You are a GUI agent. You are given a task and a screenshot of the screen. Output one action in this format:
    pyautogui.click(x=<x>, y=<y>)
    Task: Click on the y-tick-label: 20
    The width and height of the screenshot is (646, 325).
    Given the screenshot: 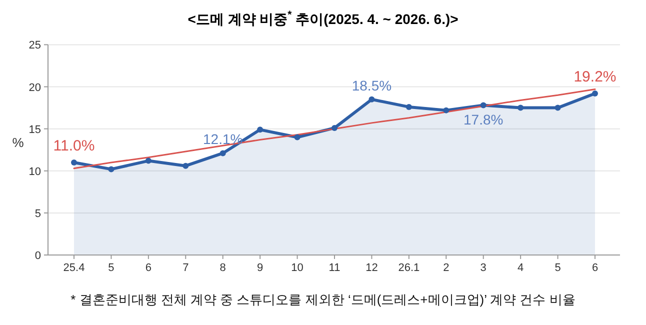 What is the action you would take?
    pyautogui.click(x=34, y=88)
    